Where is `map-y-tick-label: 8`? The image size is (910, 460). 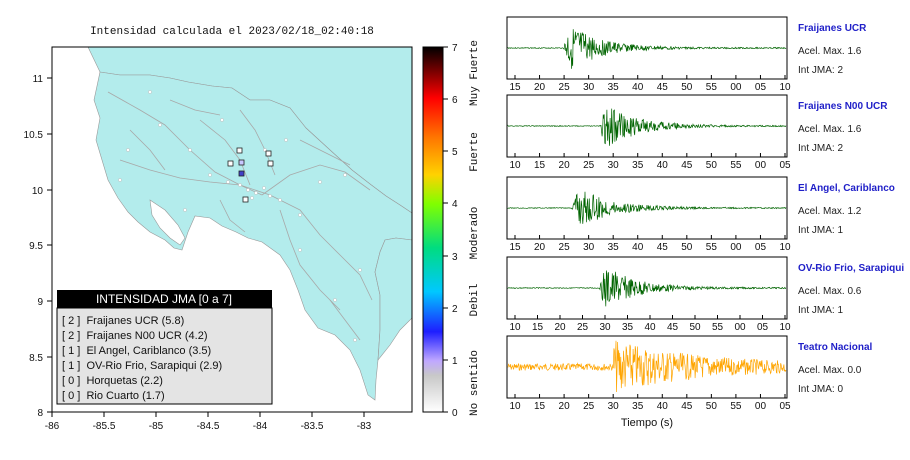
map-y-tick-label: 8 is located at coordinates (40, 413).